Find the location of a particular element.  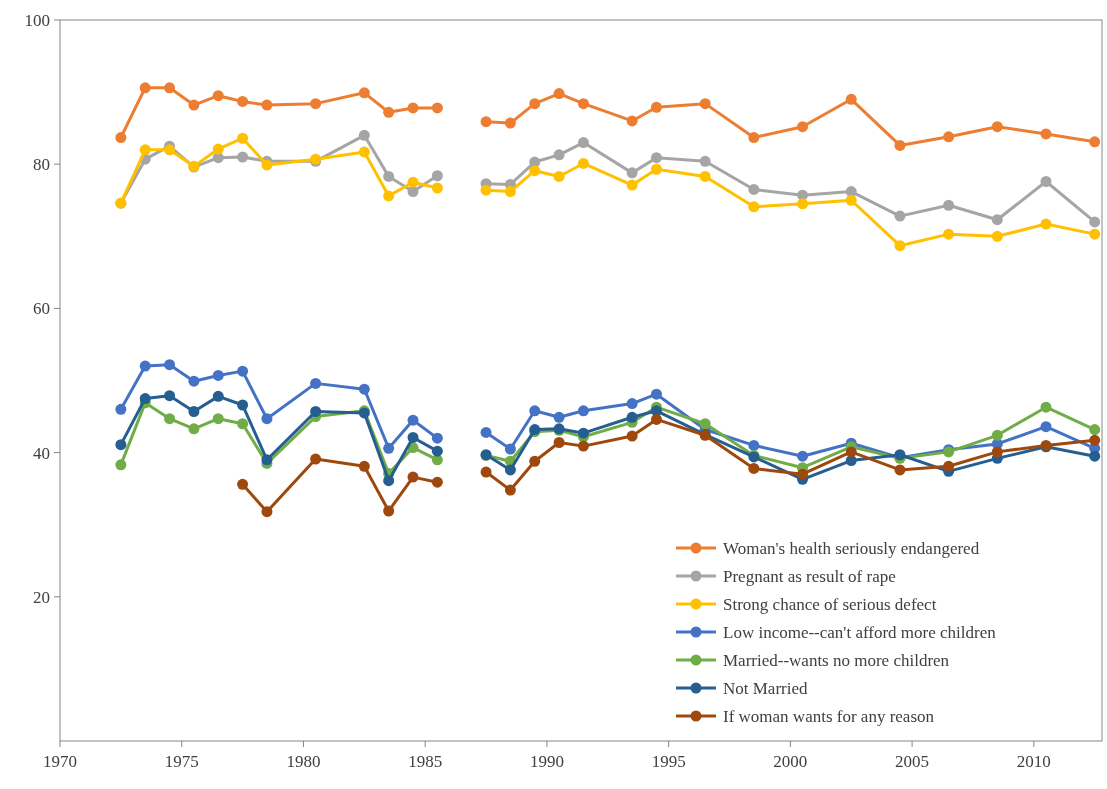

legend-label: Strong chance of serious defect is located at coordinates (830, 604).